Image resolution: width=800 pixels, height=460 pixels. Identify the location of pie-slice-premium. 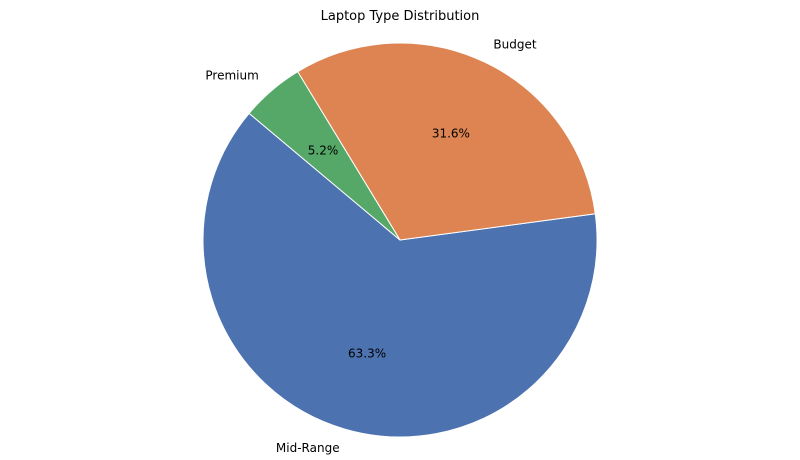
(324, 155).